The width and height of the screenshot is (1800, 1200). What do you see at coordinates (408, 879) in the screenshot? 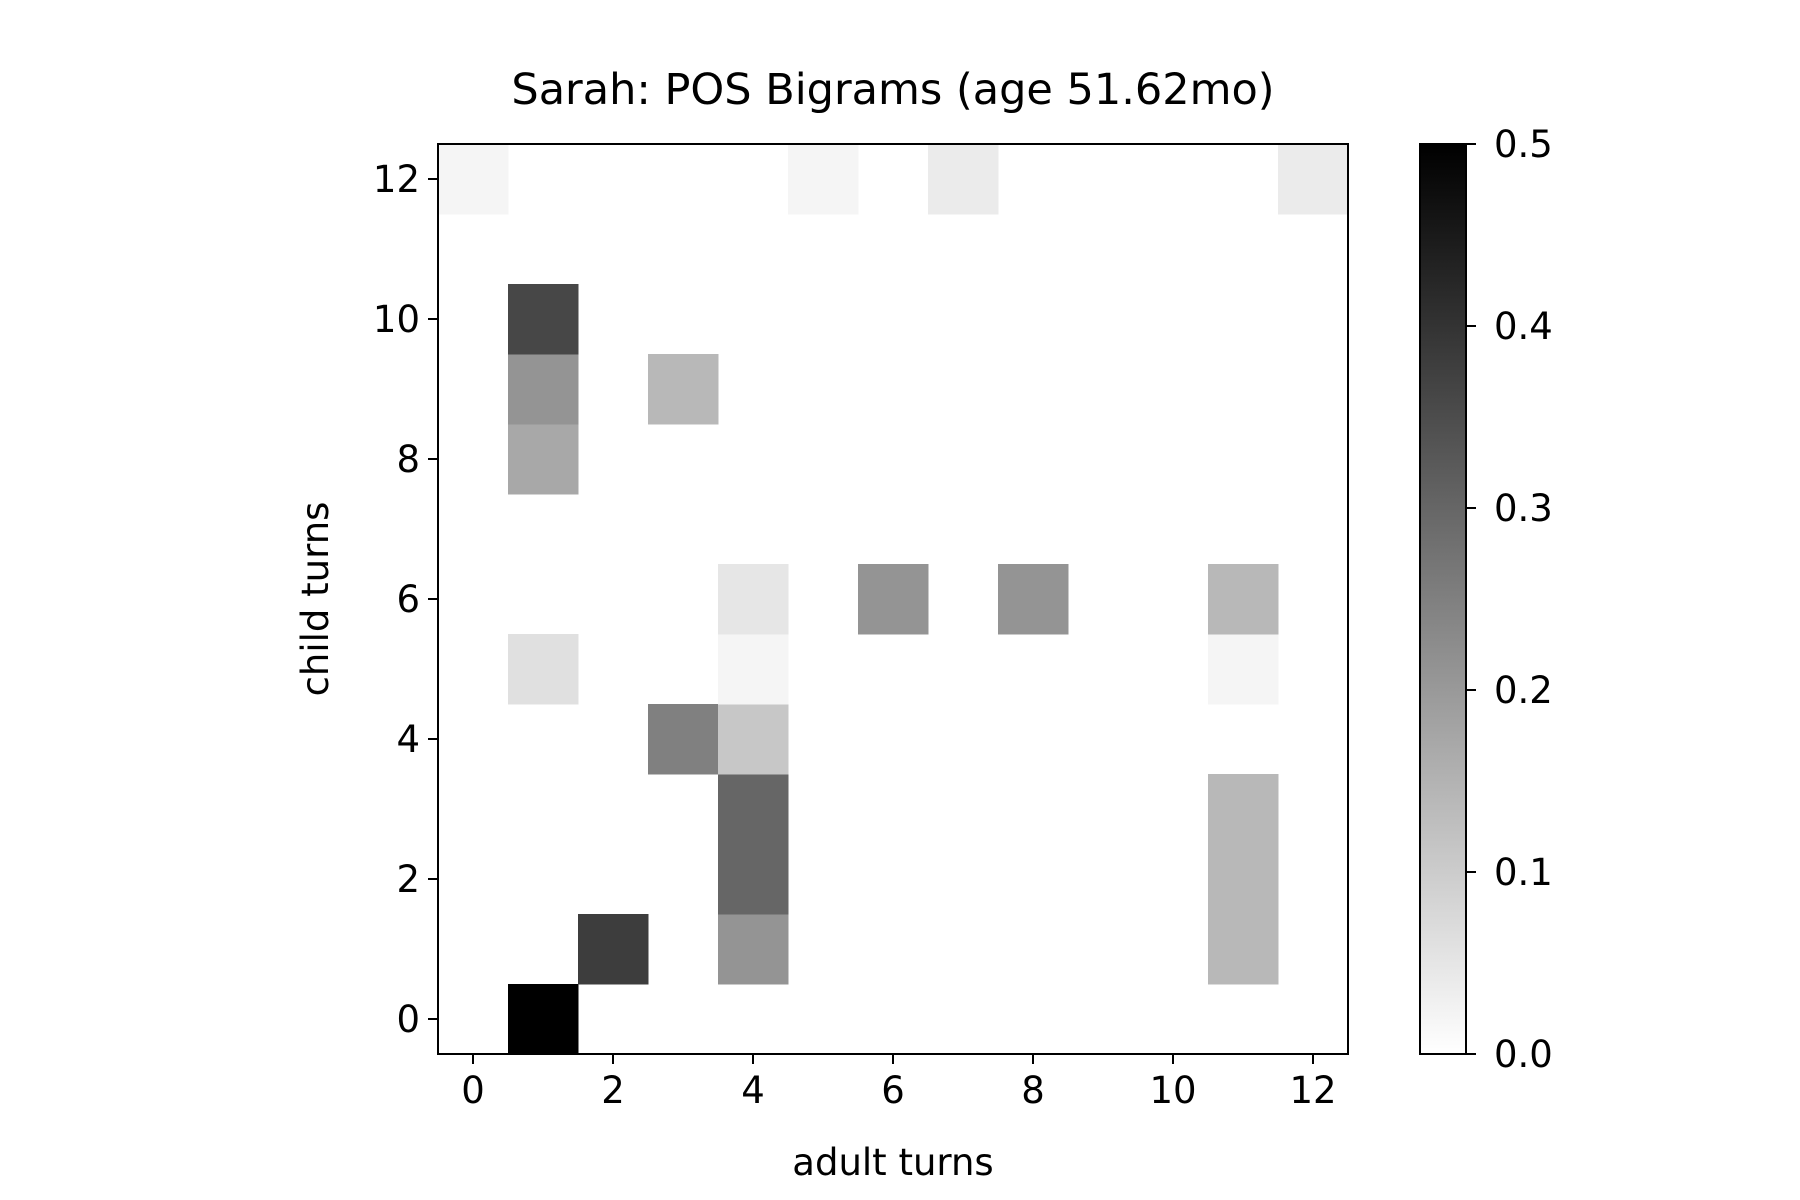
I see `y-tick-label: 2` at bounding box center [408, 879].